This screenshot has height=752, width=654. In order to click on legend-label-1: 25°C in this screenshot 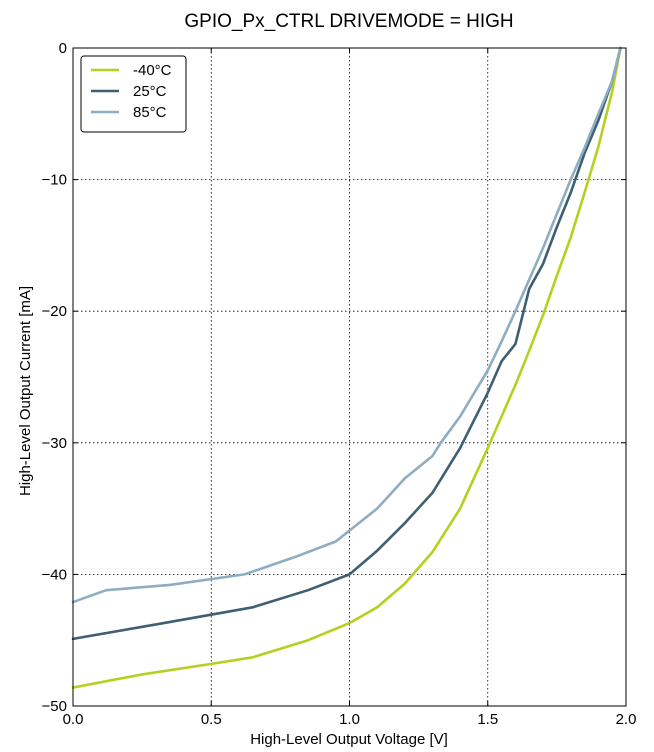, I will do `click(150, 91)`.